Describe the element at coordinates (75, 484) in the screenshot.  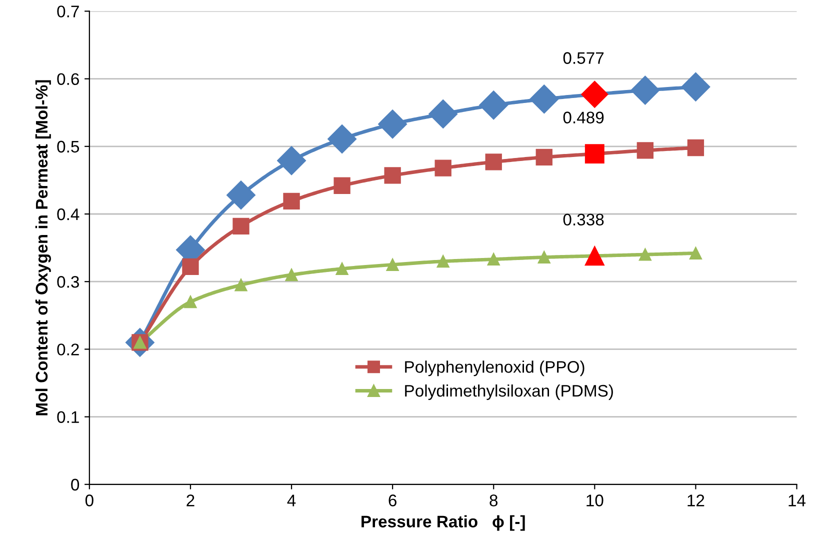
I see `y-tick-label: 0` at that location.